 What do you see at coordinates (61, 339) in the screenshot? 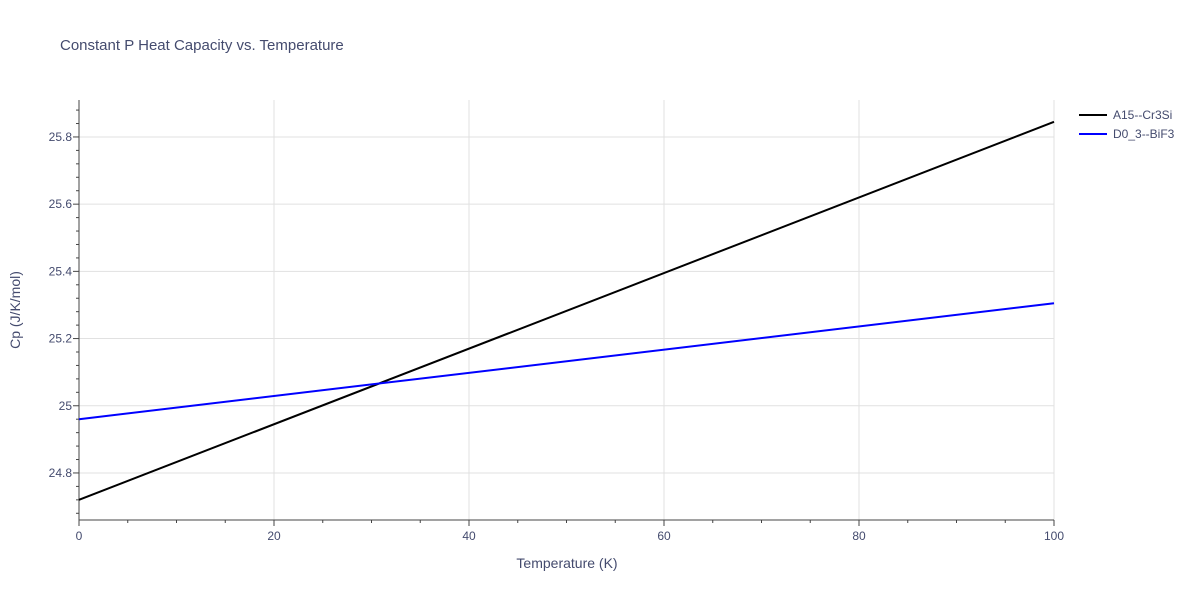
I see `y-tick-label: 25.2` at bounding box center [61, 339].